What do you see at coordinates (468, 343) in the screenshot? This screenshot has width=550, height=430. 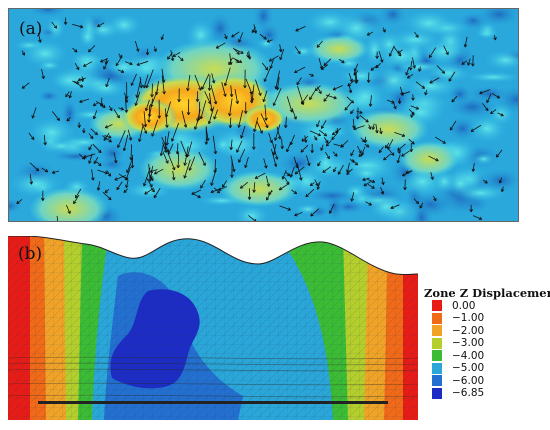 I see `legend-label: −3.00` at bounding box center [468, 343].